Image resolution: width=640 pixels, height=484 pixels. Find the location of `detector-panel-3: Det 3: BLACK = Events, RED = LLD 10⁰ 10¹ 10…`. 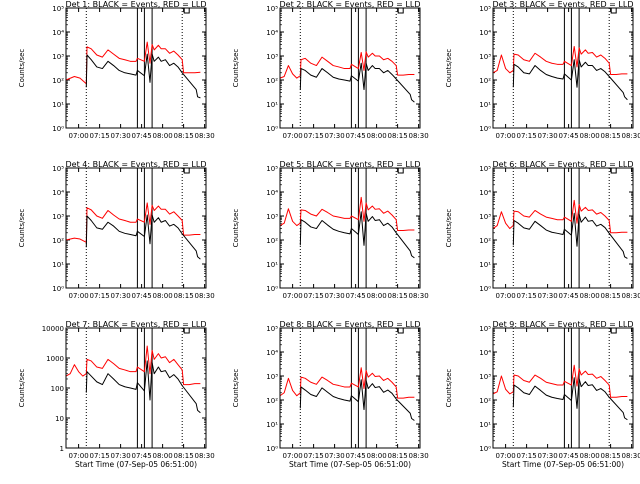

detector-panel-3: Det 3: BLACK = Events, RED = LLD 10⁰ 10¹ 10… is located at coordinates (542, 70).